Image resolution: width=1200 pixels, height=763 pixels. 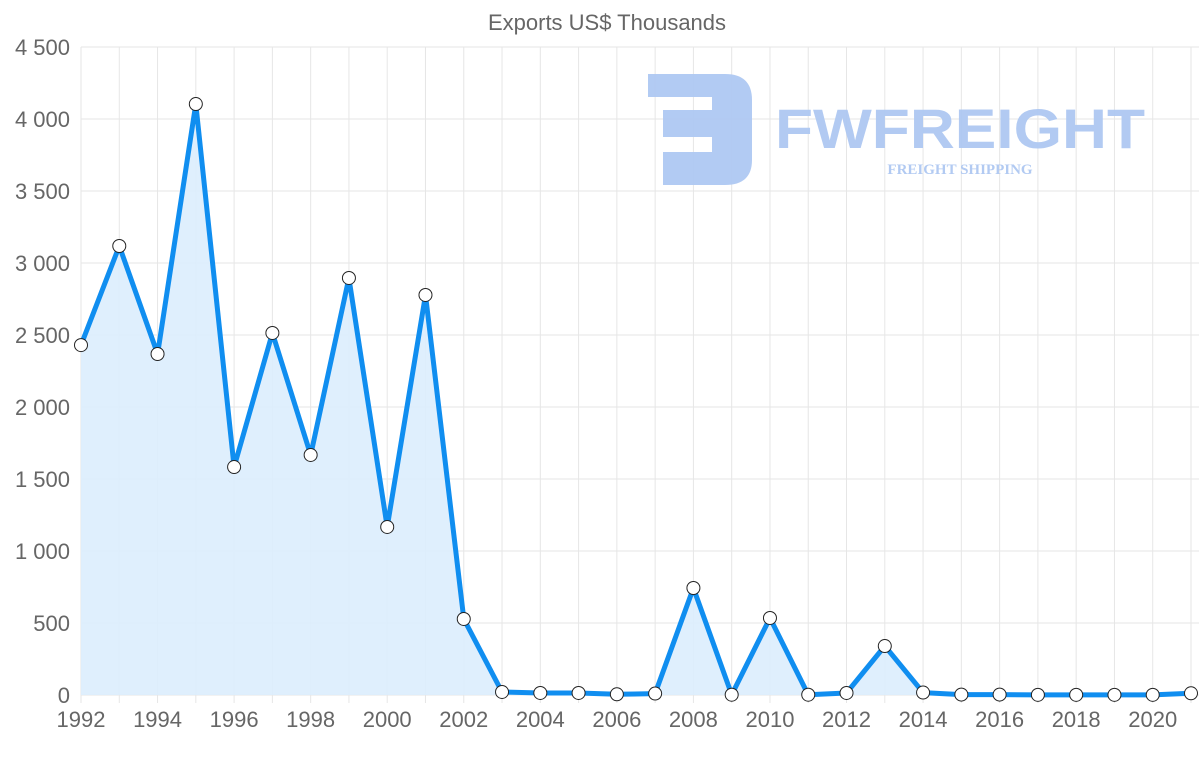 What do you see at coordinates (1152, 719) in the screenshot?
I see `x-tick-label: 2020` at bounding box center [1152, 719].